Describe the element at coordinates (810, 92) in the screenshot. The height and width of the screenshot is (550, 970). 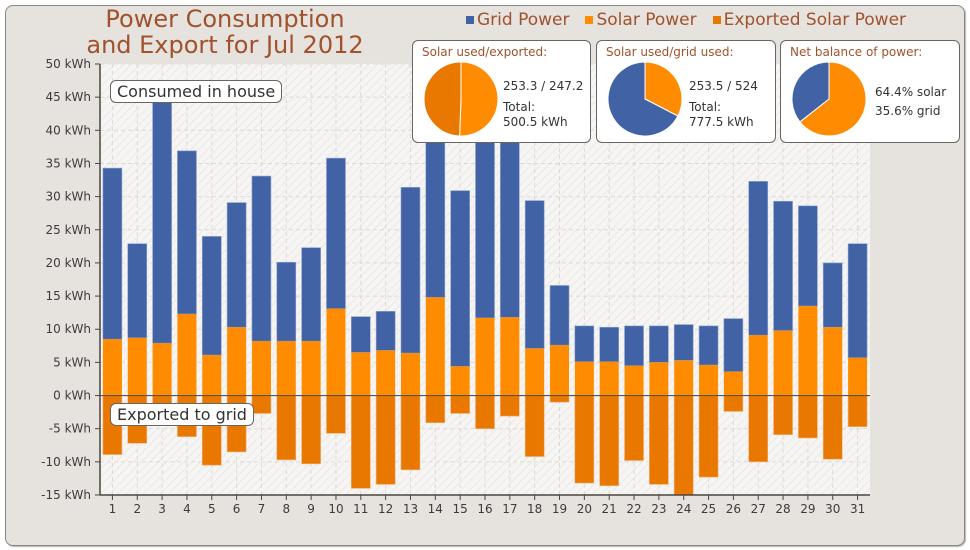
I see `pie-slice-grid` at that location.